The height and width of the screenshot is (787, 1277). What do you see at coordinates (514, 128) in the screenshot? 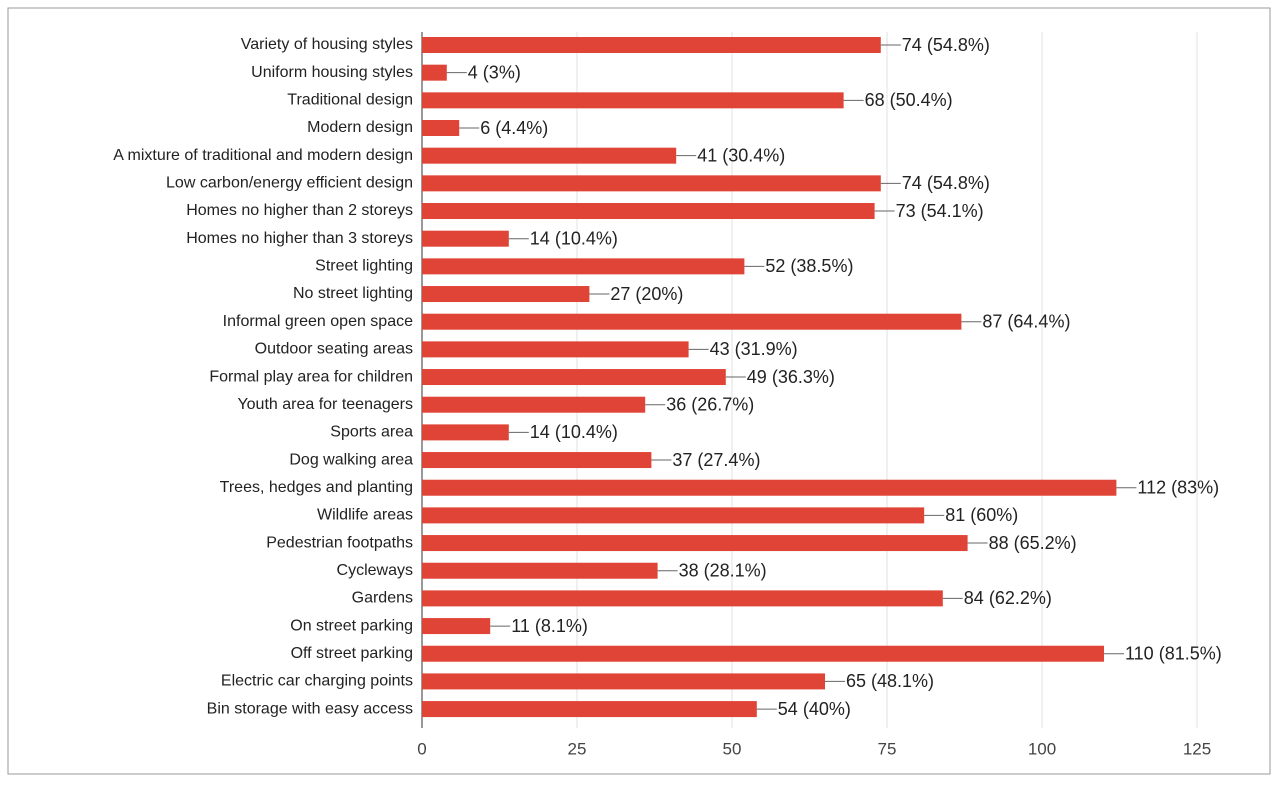
I see `value-label: 6 (4.4%)` at bounding box center [514, 128].